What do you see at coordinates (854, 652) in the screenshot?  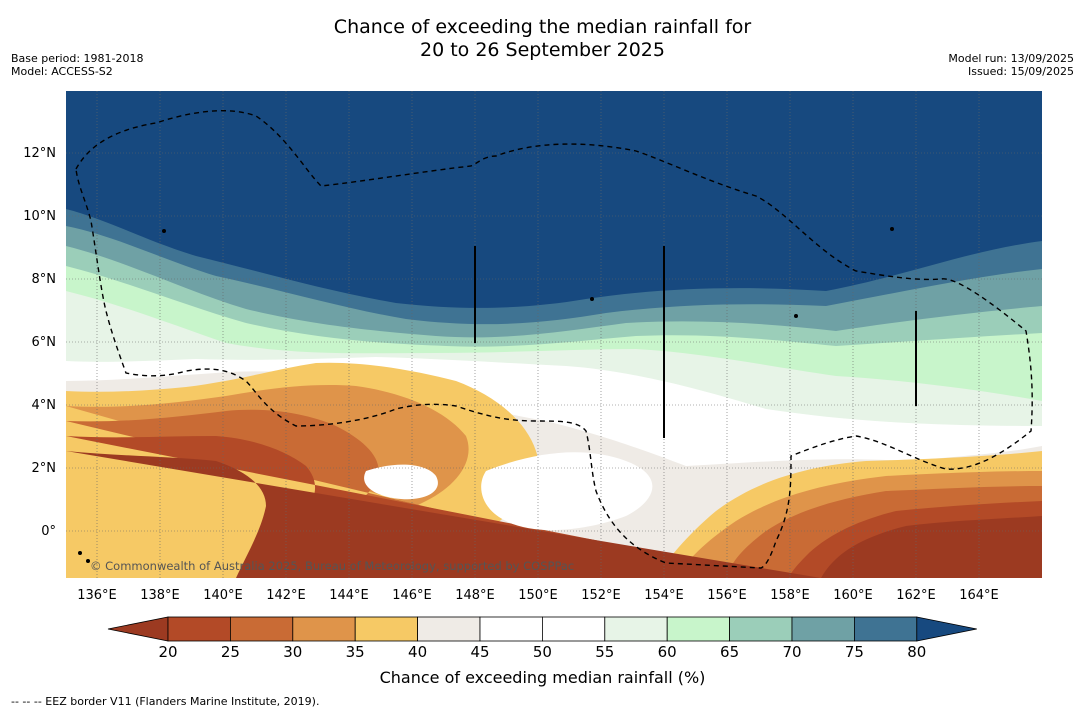 I see `colorbar-tick-75: 75` at bounding box center [854, 652].